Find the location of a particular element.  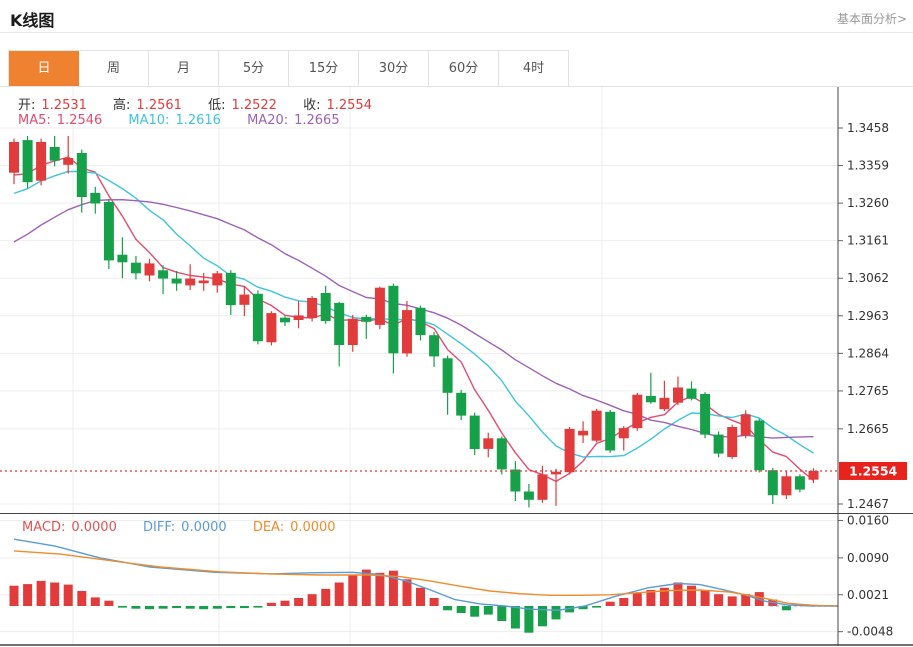

low-label: 低: is located at coordinates (217, 105).